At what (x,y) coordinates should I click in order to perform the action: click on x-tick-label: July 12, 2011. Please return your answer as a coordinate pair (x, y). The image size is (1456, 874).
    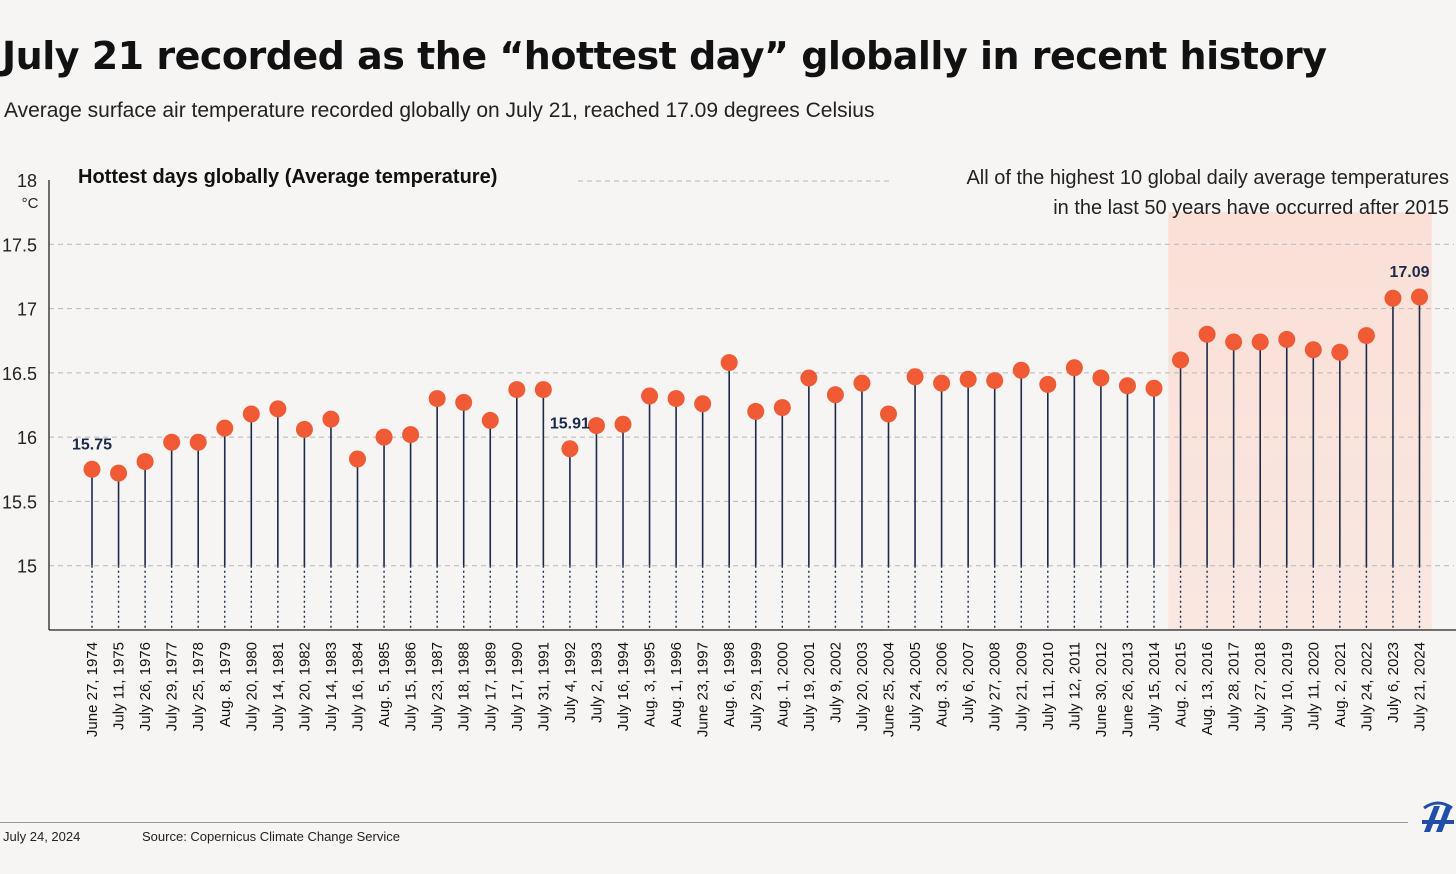
    Looking at the image, I should click on (1074, 686).